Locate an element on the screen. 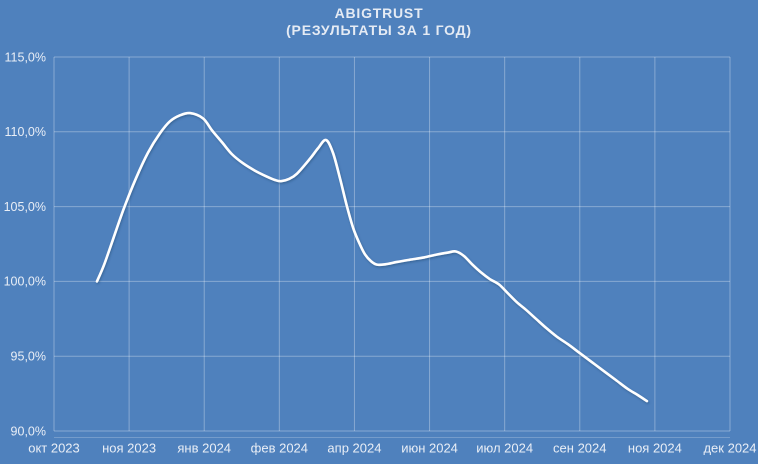 Image resolution: width=758 pixels, height=464 pixels. chart-title: ABIGTRUST (РЕЗУЛЬТАТЫ ЗА 1 ГОД) is located at coordinates (379, 22).